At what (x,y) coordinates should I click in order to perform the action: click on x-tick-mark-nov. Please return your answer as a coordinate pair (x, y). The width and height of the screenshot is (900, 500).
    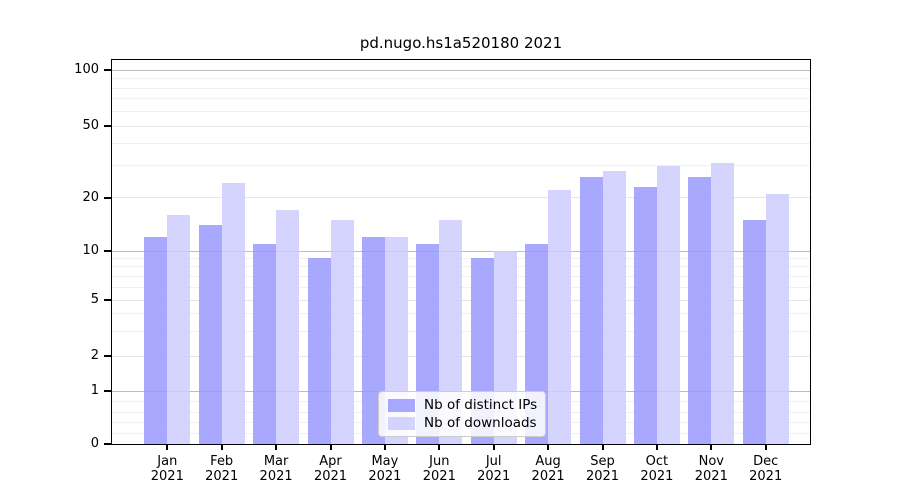
    Looking at the image, I should click on (711, 447).